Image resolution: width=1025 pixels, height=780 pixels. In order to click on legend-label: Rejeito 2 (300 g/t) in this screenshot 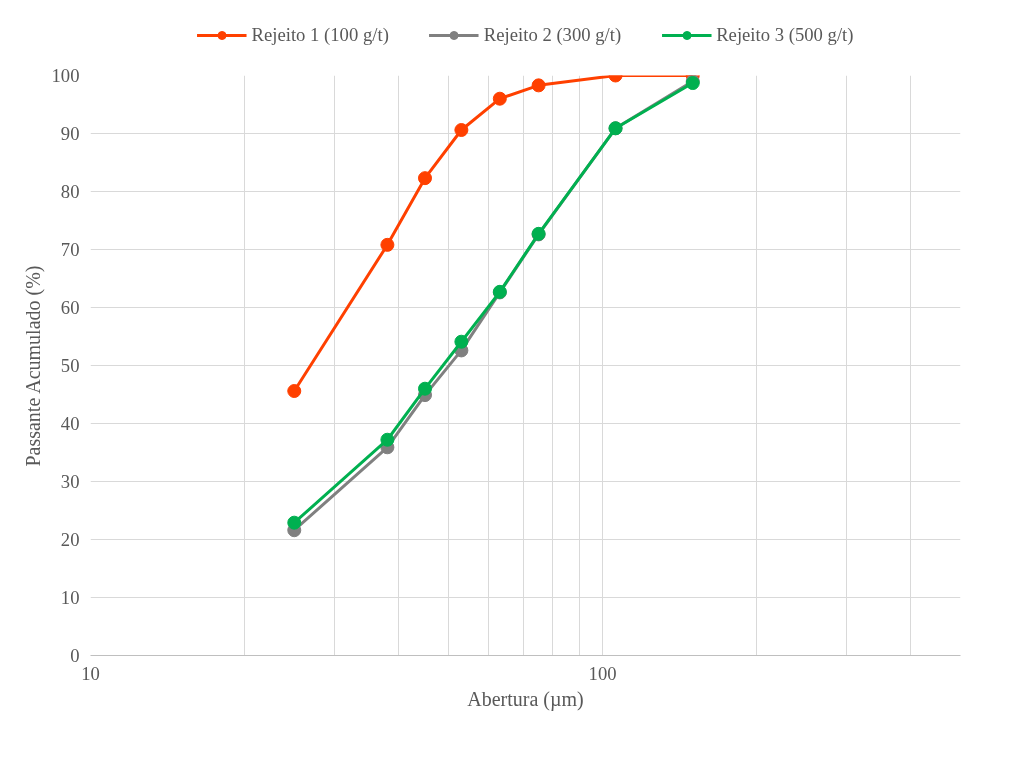, I will do `click(552, 35)`.